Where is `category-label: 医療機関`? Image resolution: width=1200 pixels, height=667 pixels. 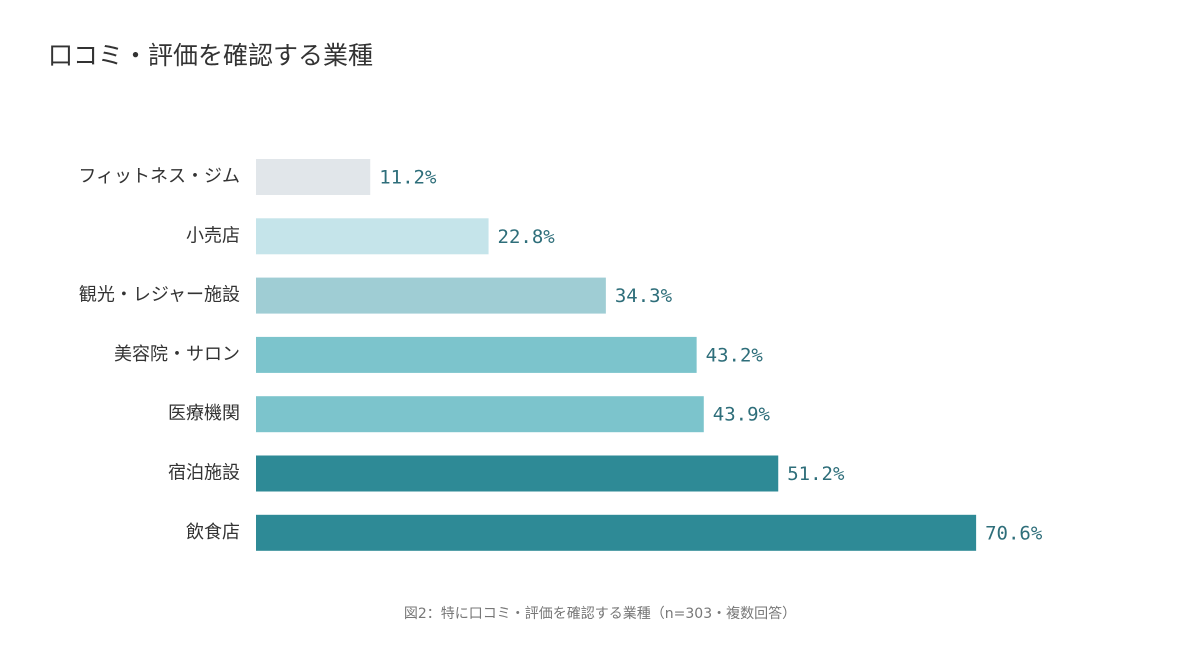
category-label: 医療機関 is located at coordinates (204, 413).